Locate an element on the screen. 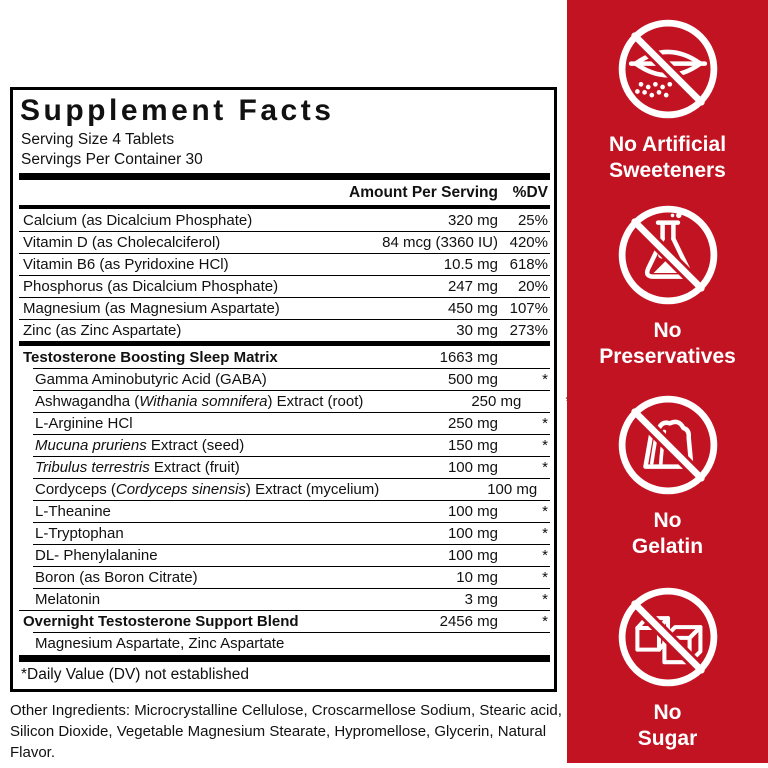 Image resolution: width=768 pixels, height=768 pixels. amount-per-serving-header: Amount Per Serving is located at coordinates (423, 192).